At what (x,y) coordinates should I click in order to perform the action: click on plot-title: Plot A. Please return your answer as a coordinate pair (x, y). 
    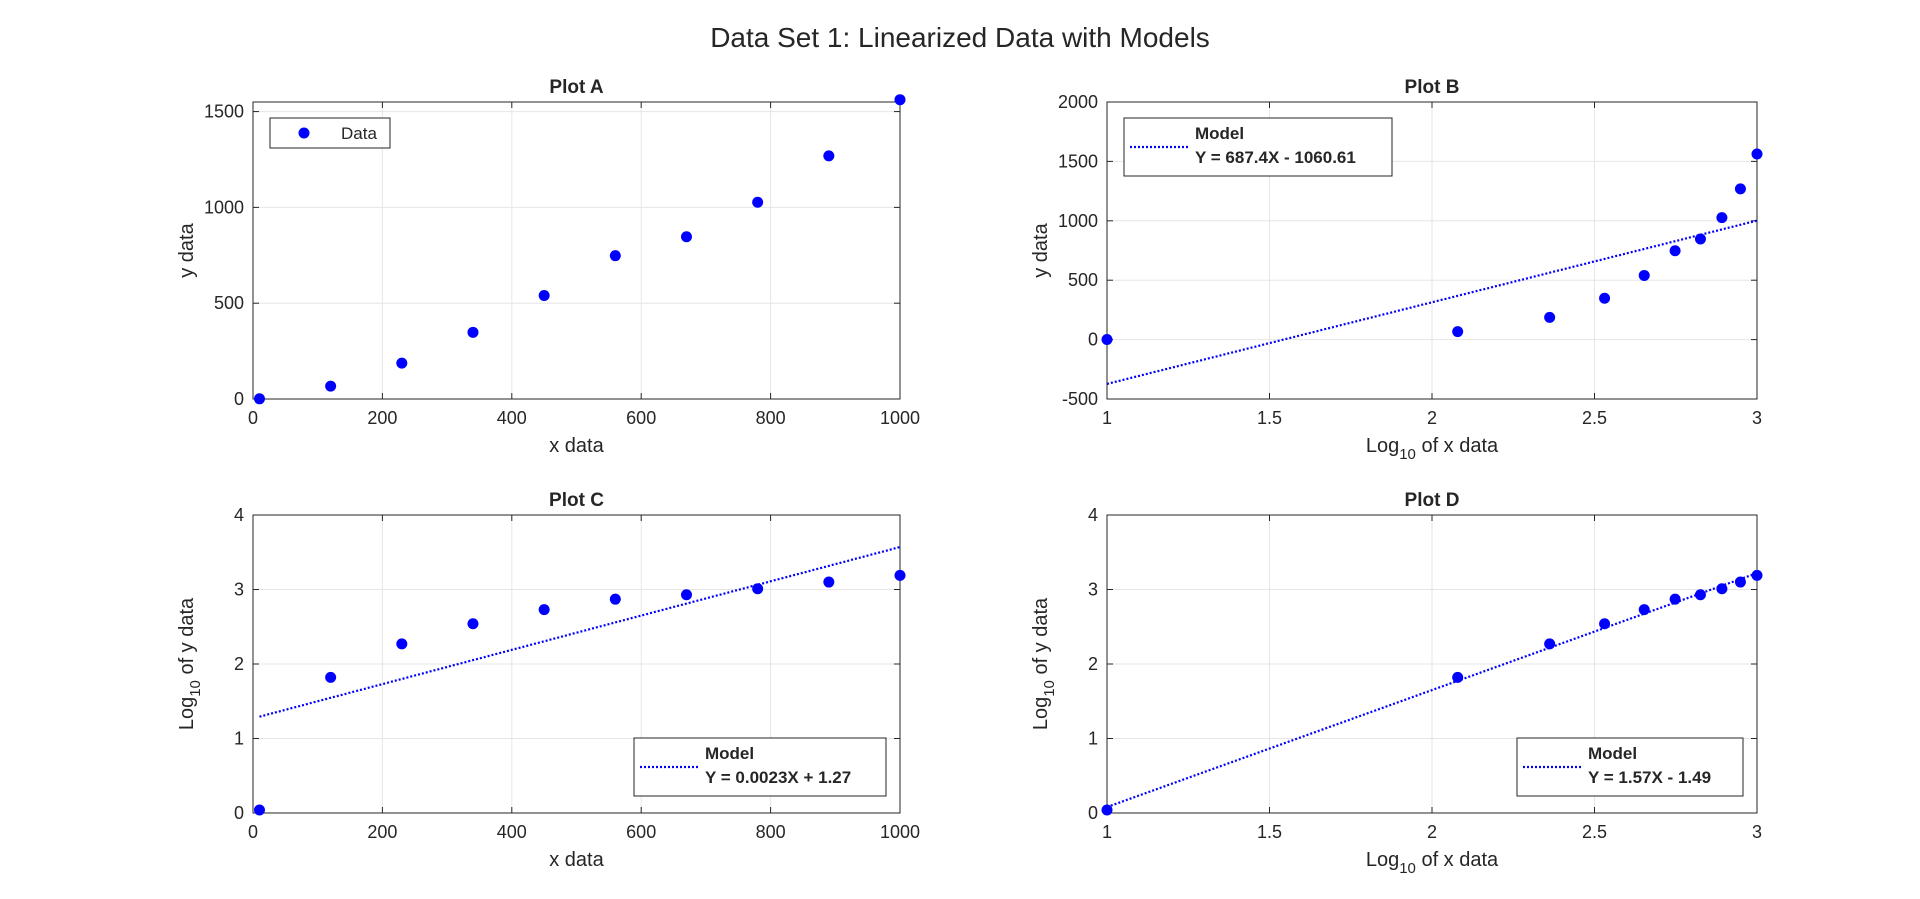
    Looking at the image, I should click on (576, 87).